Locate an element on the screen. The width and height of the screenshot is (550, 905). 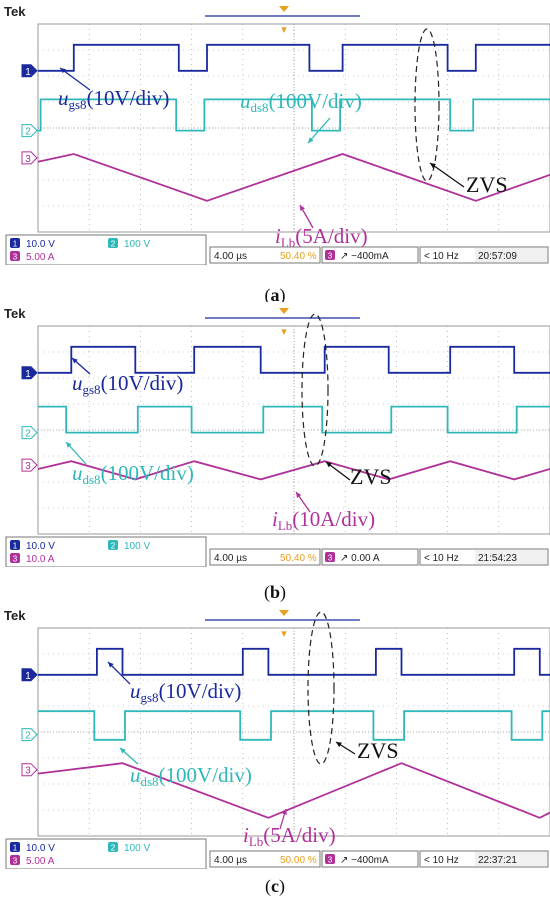
position-readout: 50.00 % is located at coordinates (298, 860).